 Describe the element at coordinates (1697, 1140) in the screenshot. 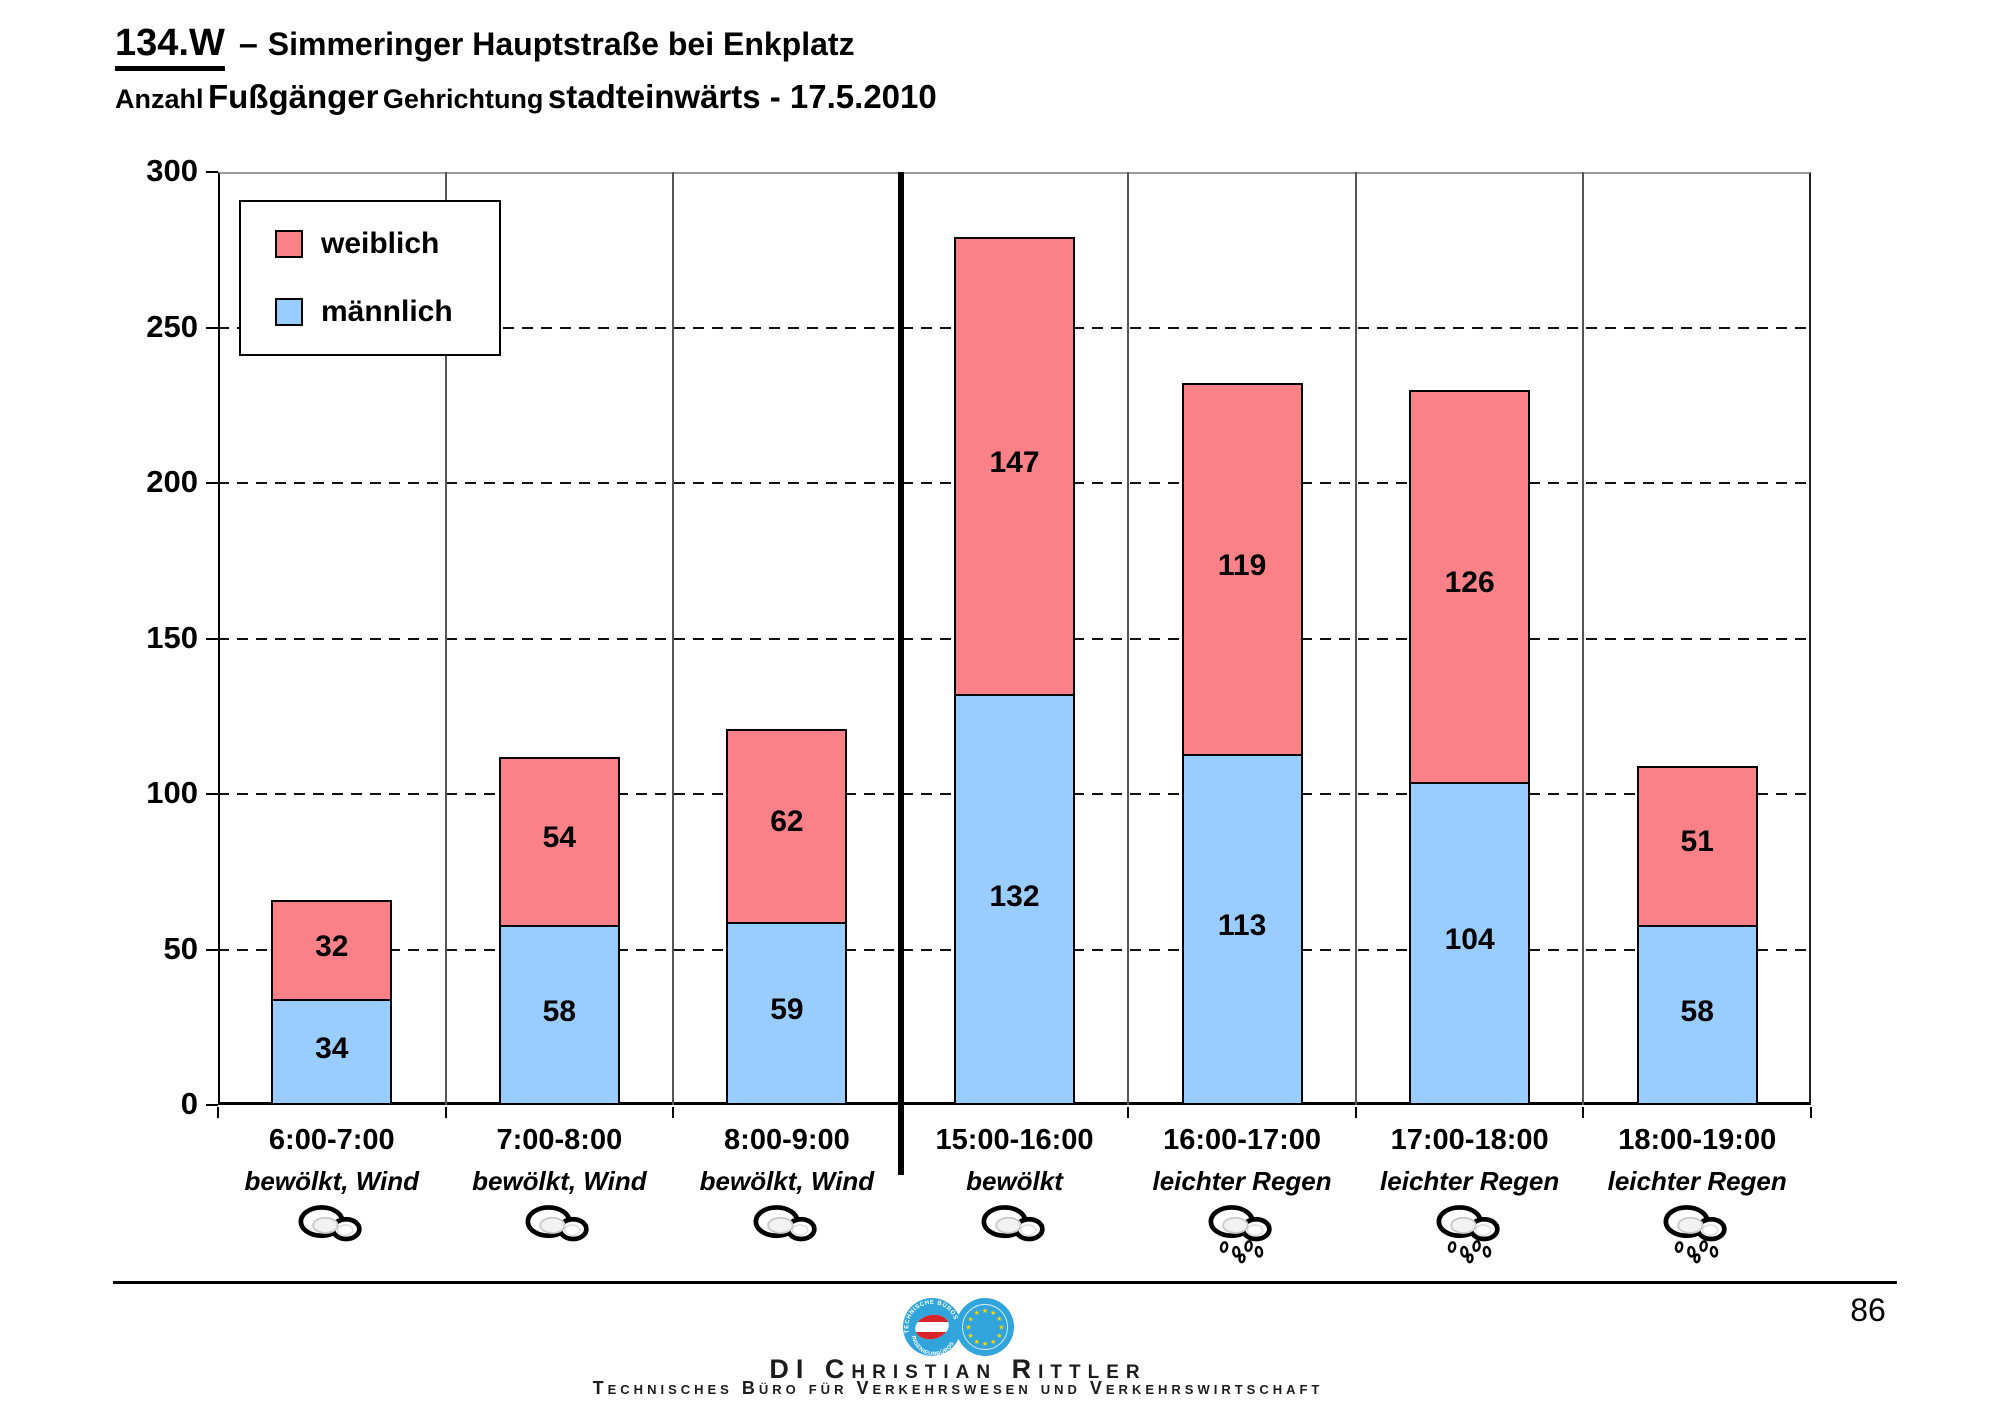

I see `x-axis-category-label-6: 18:00-19:00` at that location.